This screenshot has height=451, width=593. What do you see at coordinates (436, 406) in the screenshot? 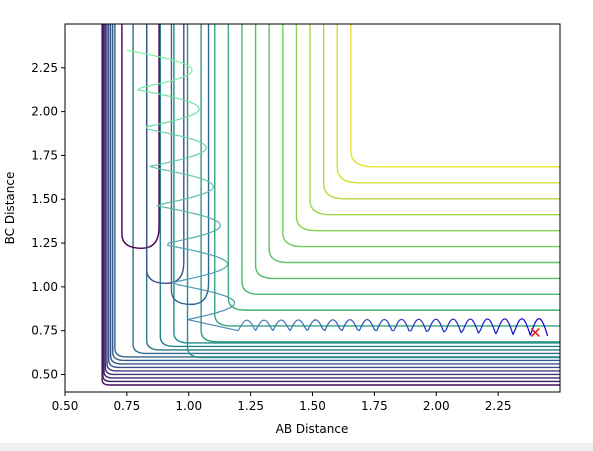
I see `x-tick-label: 2.00` at bounding box center [436, 406].